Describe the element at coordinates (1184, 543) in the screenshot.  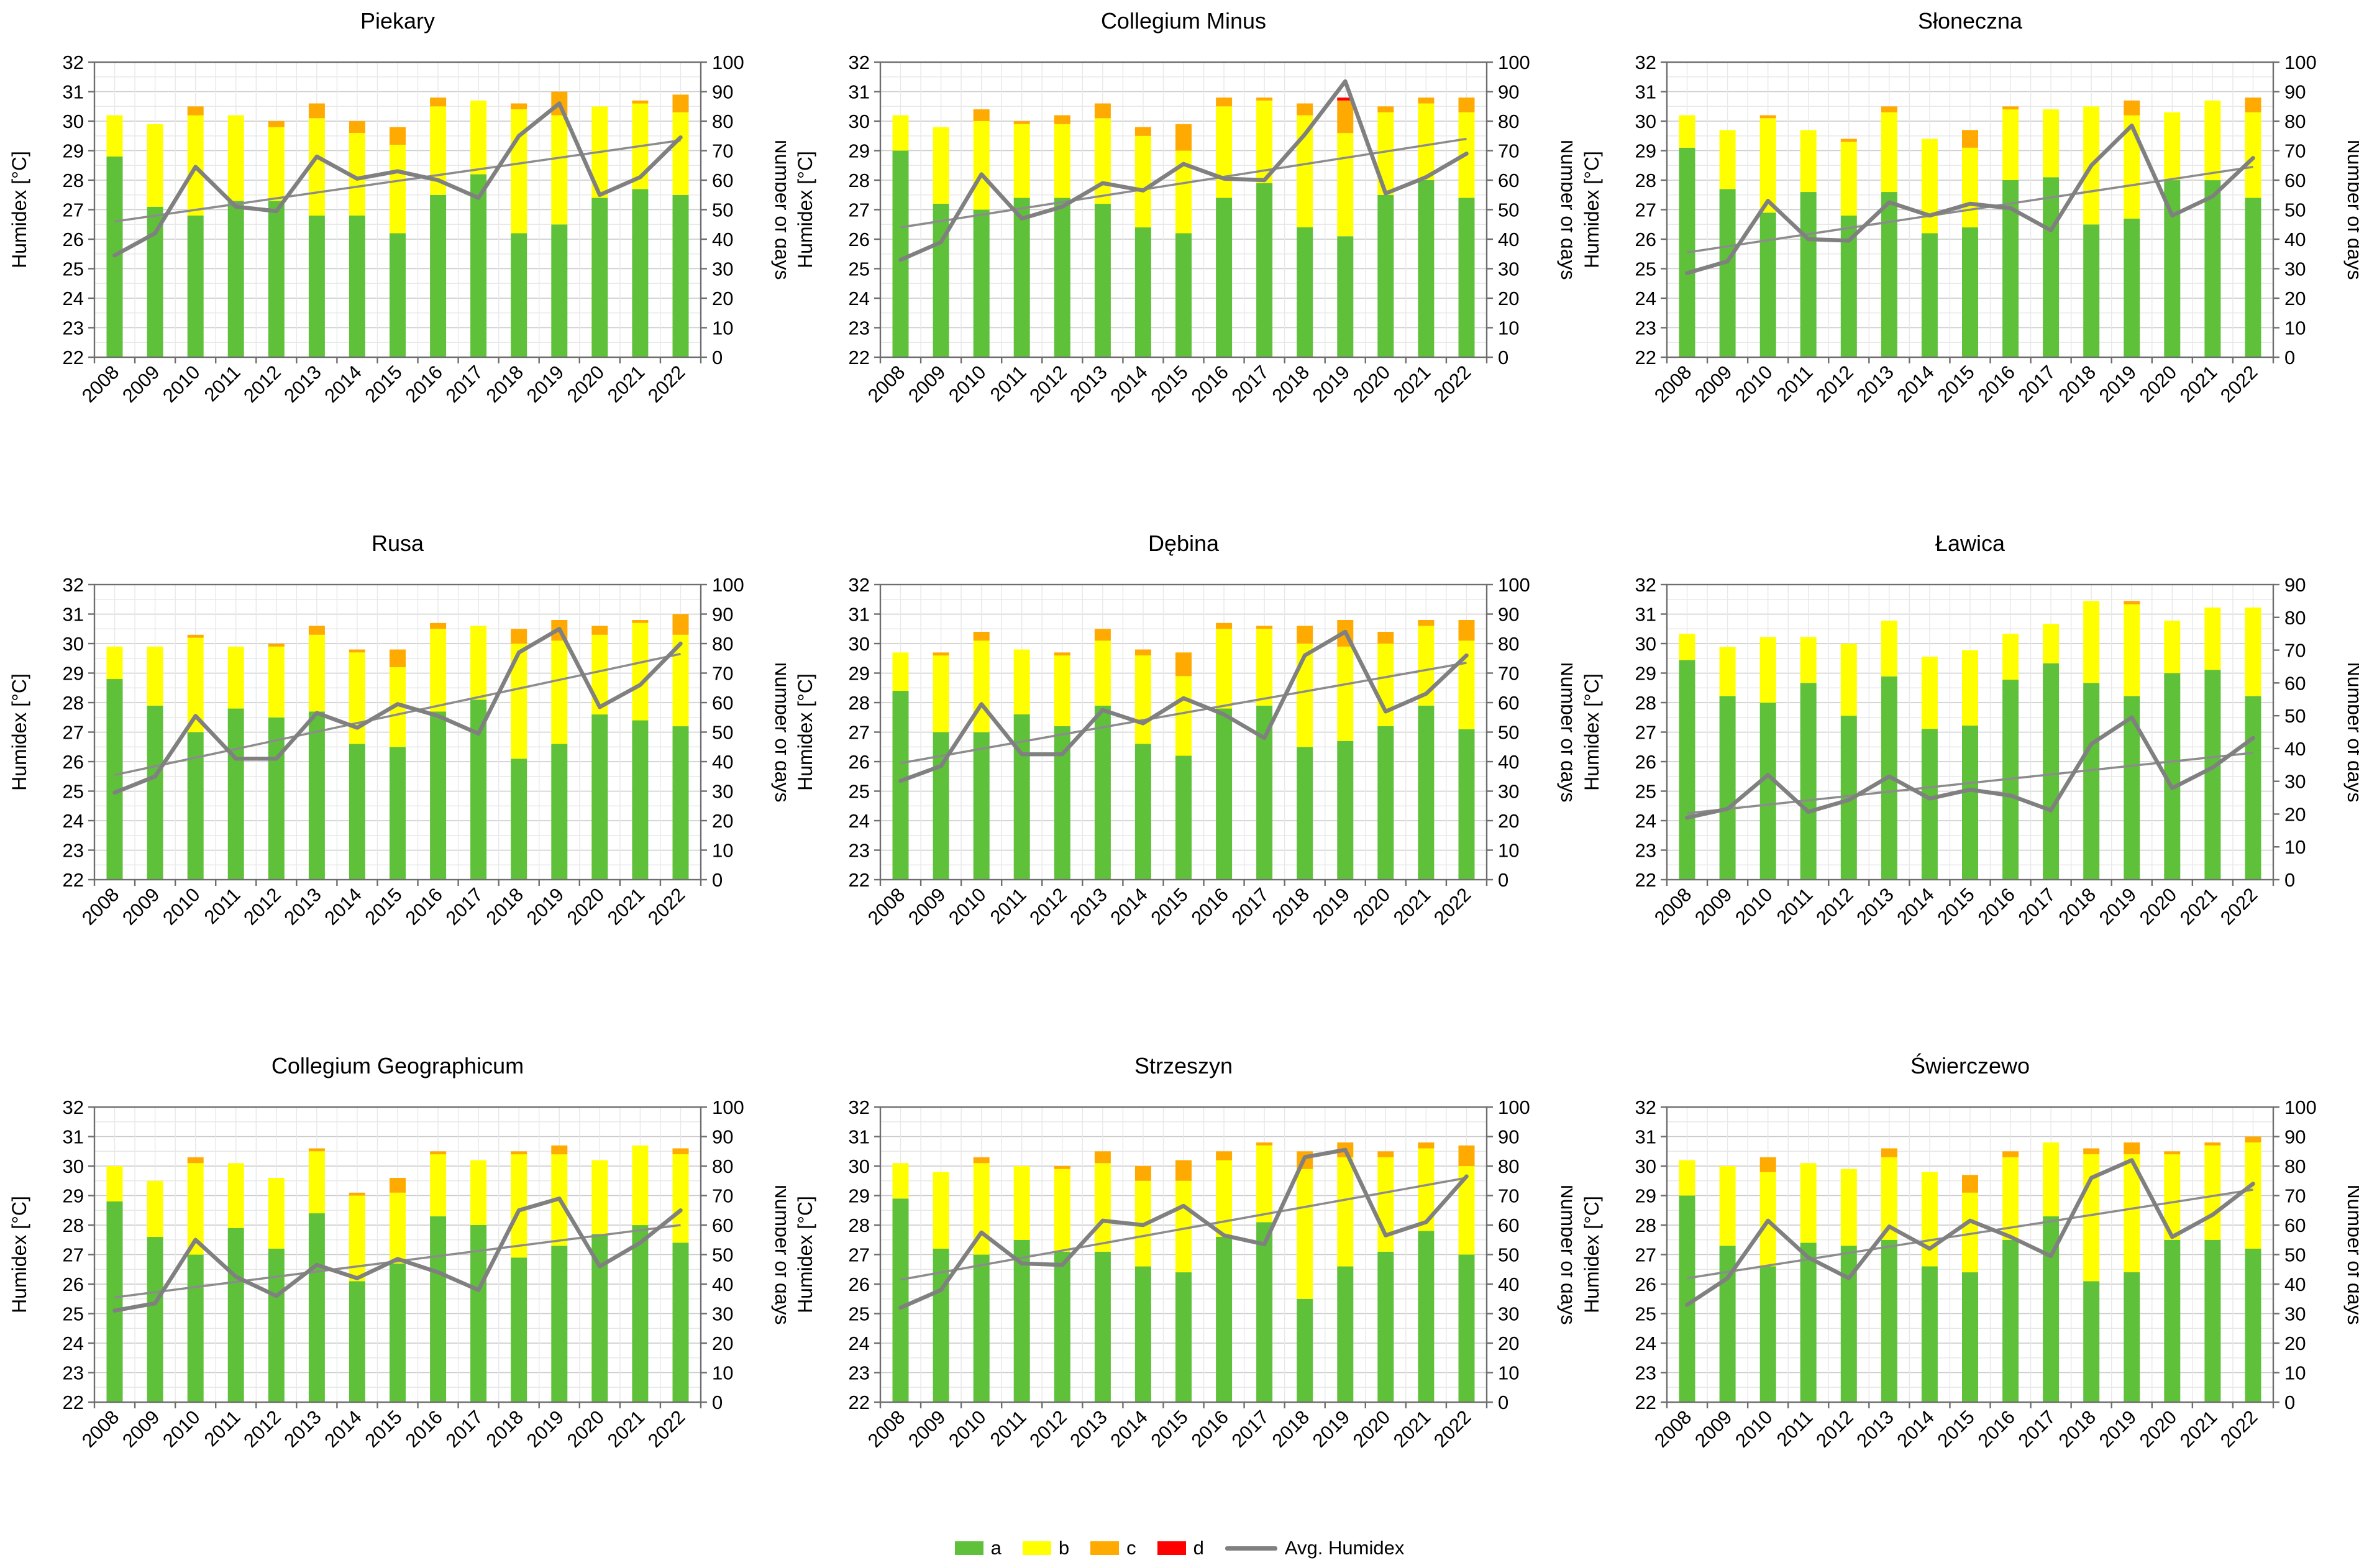
I see `chart-title: Dębina` at that location.